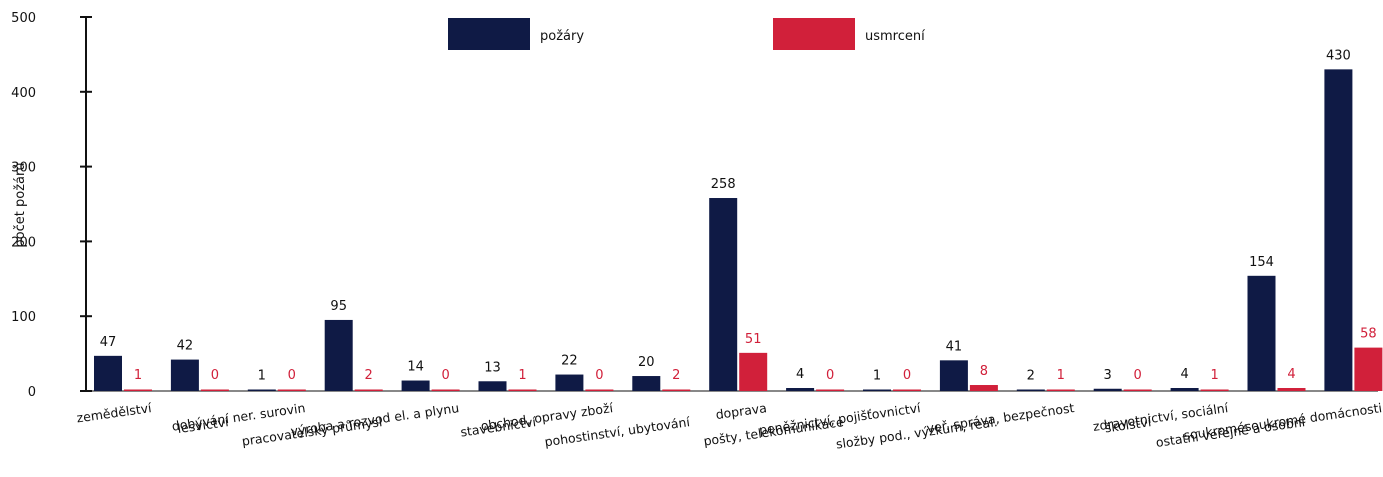 The image size is (1383, 477). Describe the element at coordinates (108, 342) in the screenshot. I see `data-label-pozary: 47` at that location.